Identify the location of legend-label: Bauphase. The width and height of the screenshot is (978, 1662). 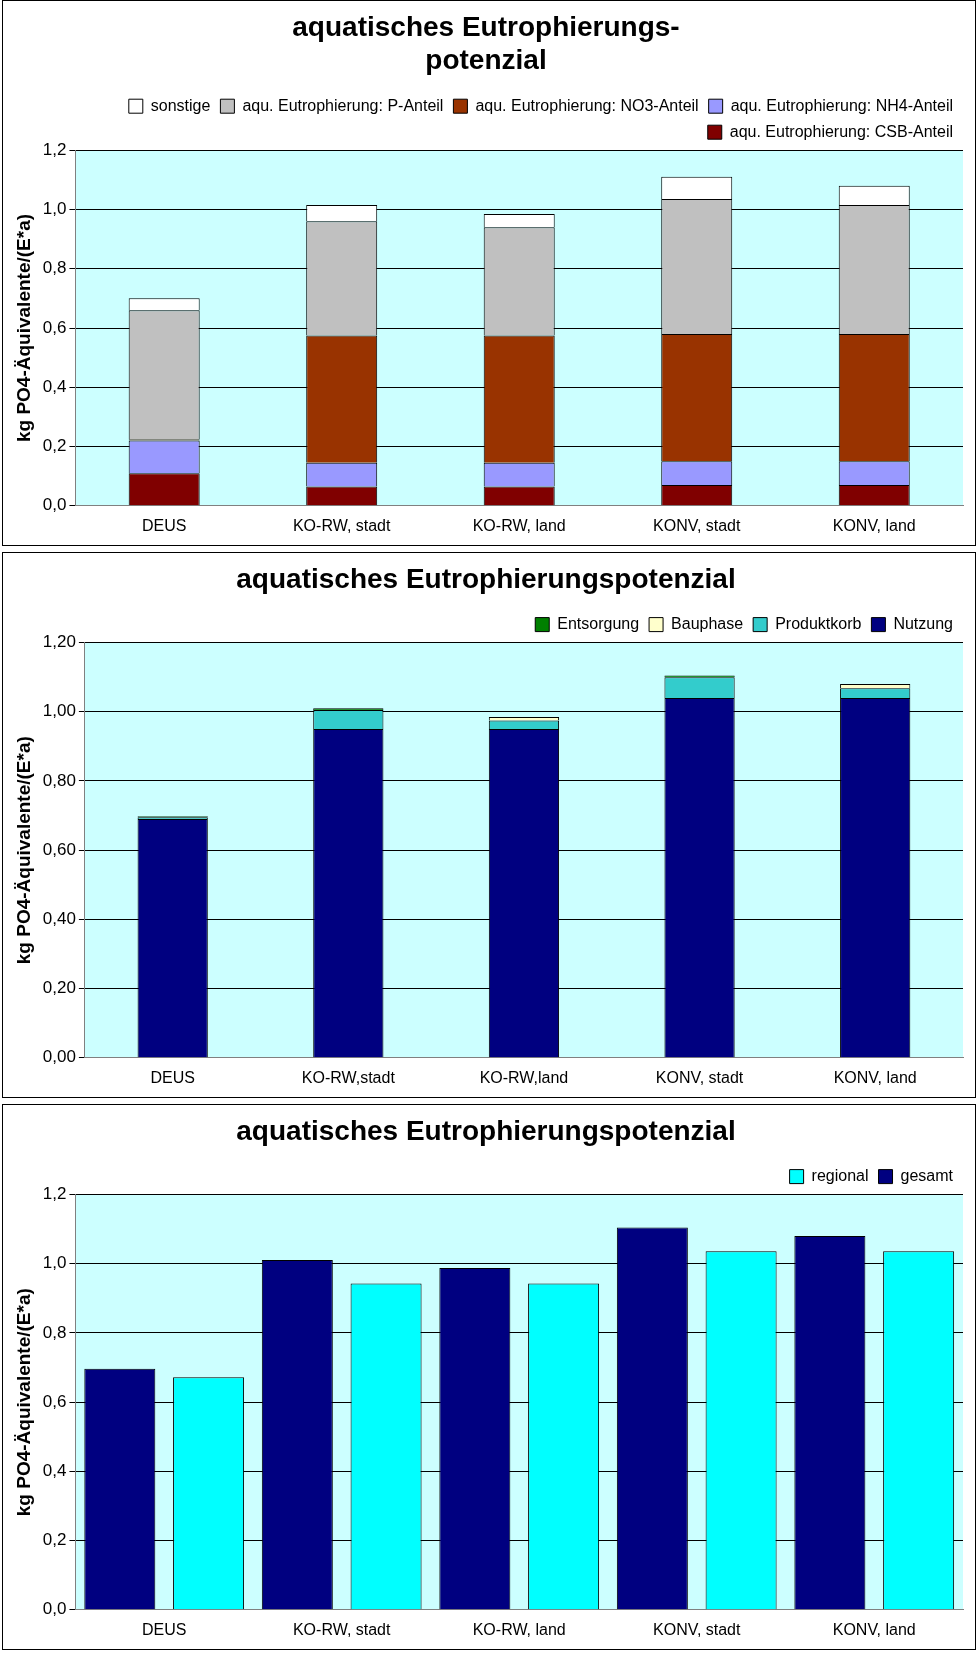
(707, 624).